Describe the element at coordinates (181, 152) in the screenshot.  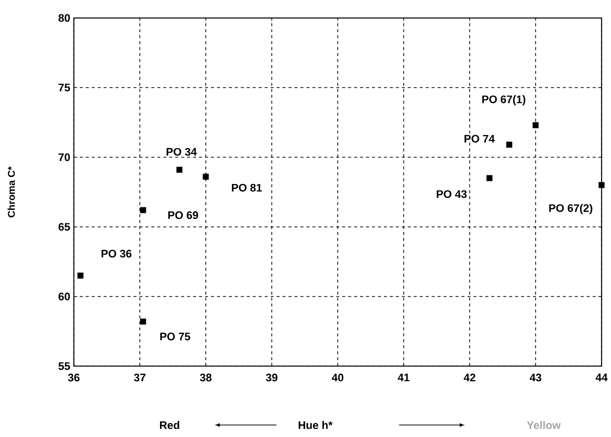
I see `annotation: PO 34` at that location.